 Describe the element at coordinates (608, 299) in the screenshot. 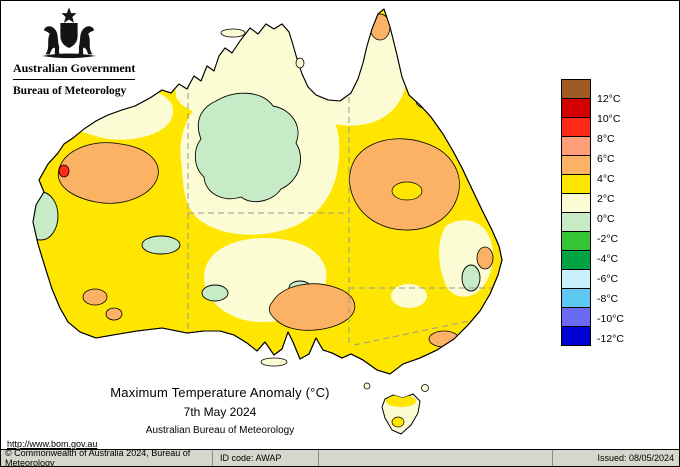

I see `legend-label: -8°C` at that location.